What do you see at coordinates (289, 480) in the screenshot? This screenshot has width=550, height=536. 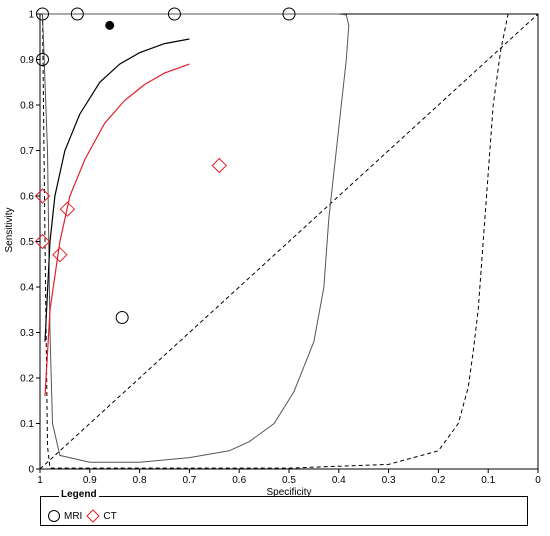 I see `x-tick-label: 0.5` at bounding box center [289, 480].